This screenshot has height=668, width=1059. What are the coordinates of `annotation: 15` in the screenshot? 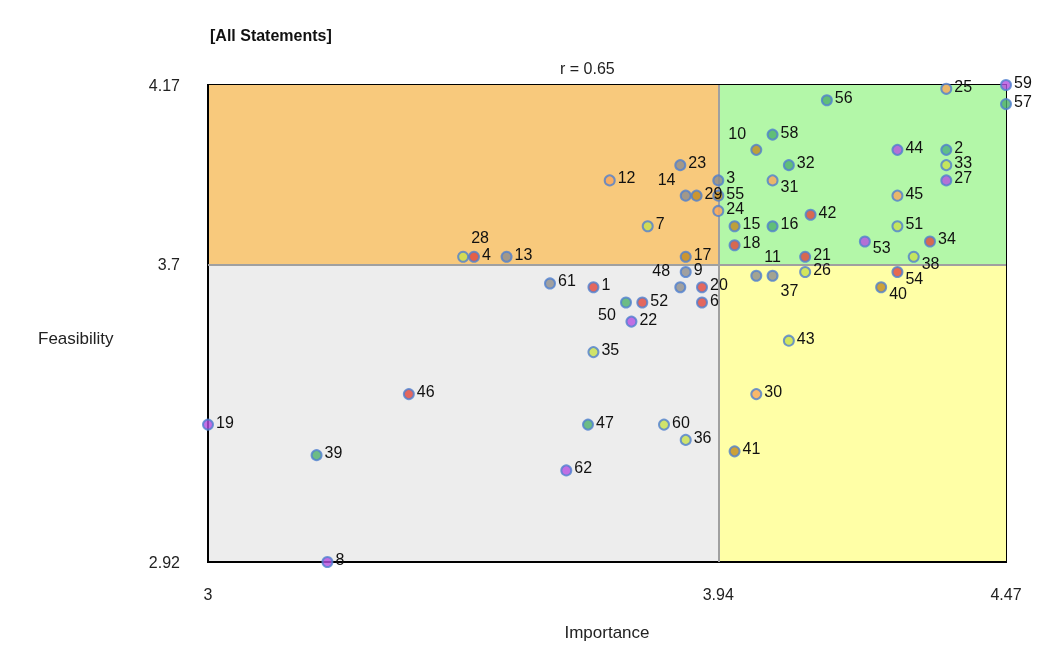 It's located at (751, 224).